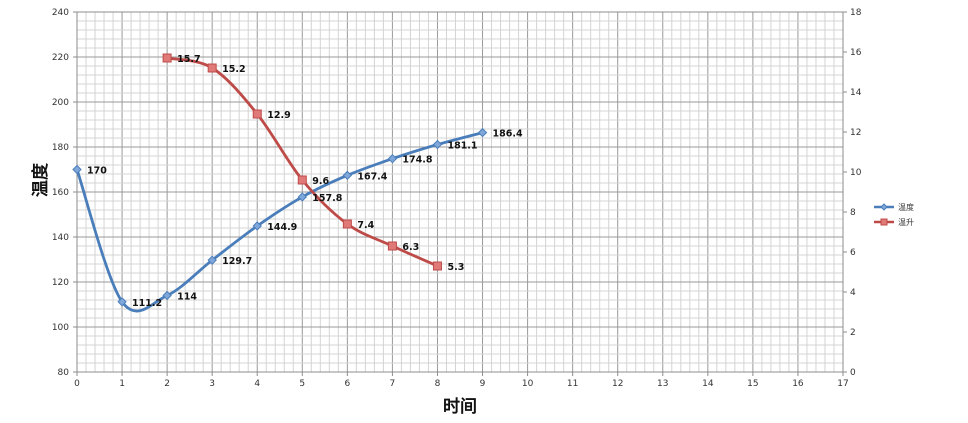 This screenshot has width=968, height=423. What do you see at coordinates (60, 148) in the screenshot?
I see `y-tick-label: 180` at bounding box center [60, 148].